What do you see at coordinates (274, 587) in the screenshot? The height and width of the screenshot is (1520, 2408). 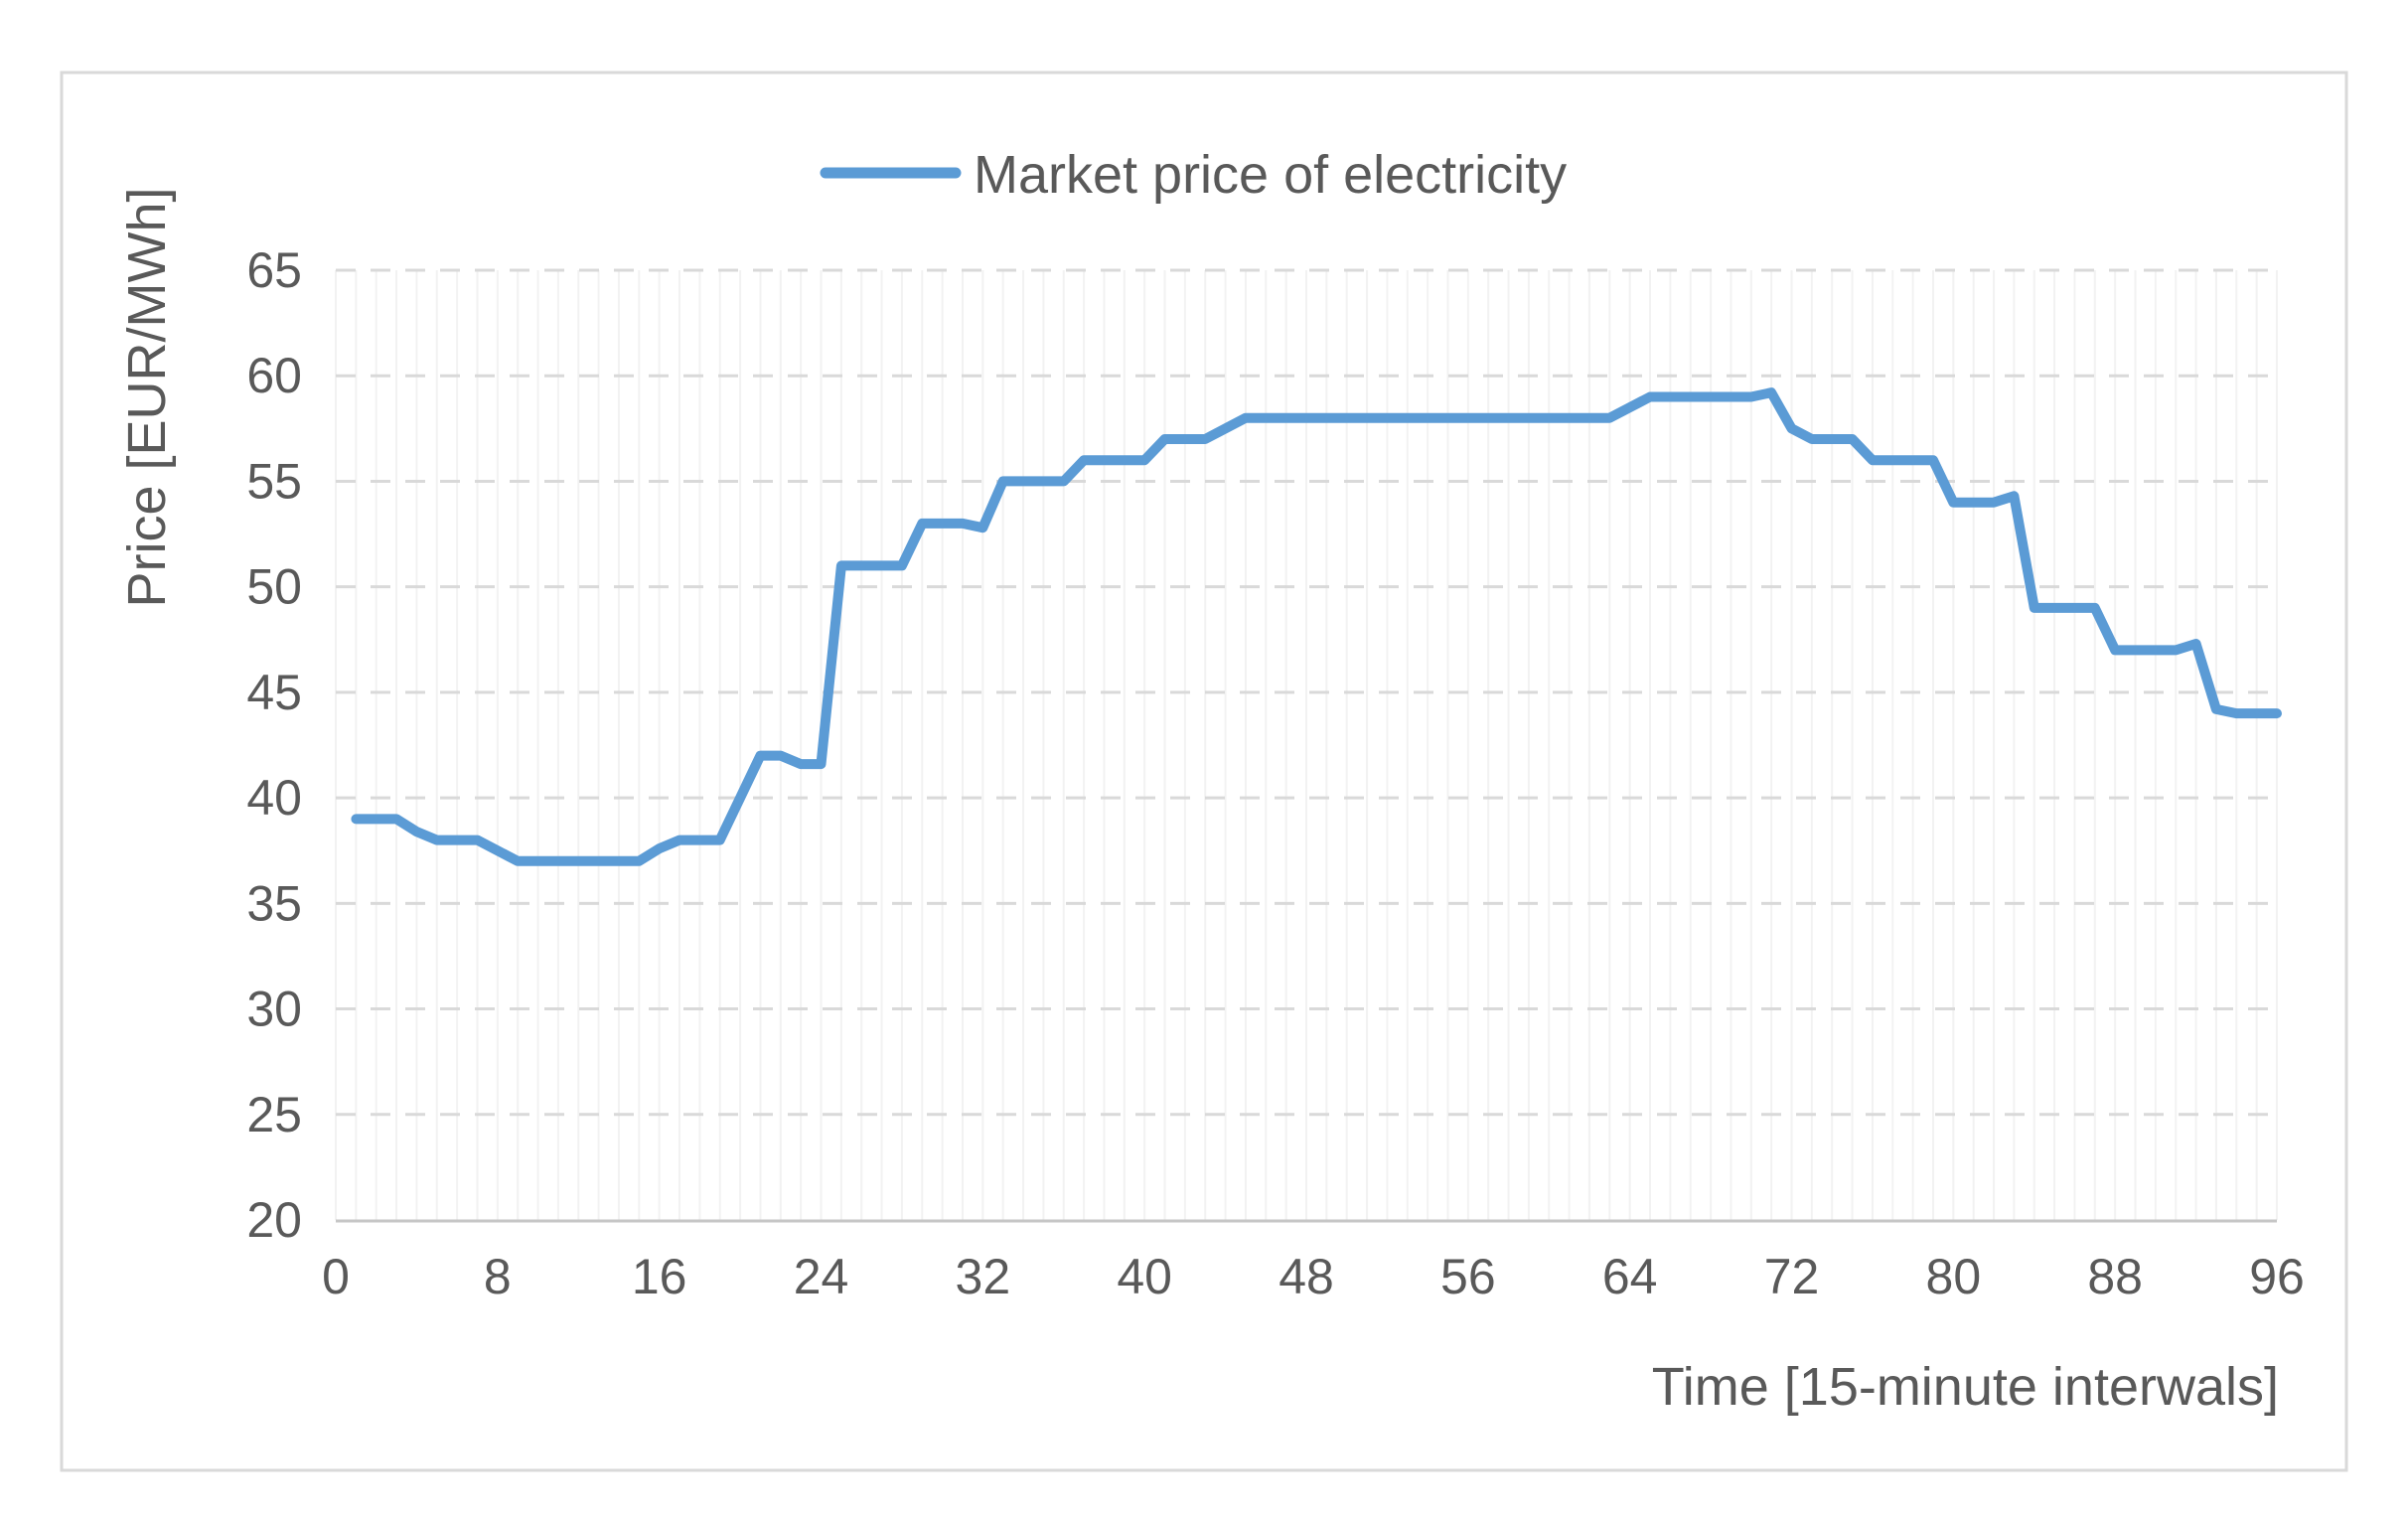 I see `y-tick-label: 50` at bounding box center [274, 587].